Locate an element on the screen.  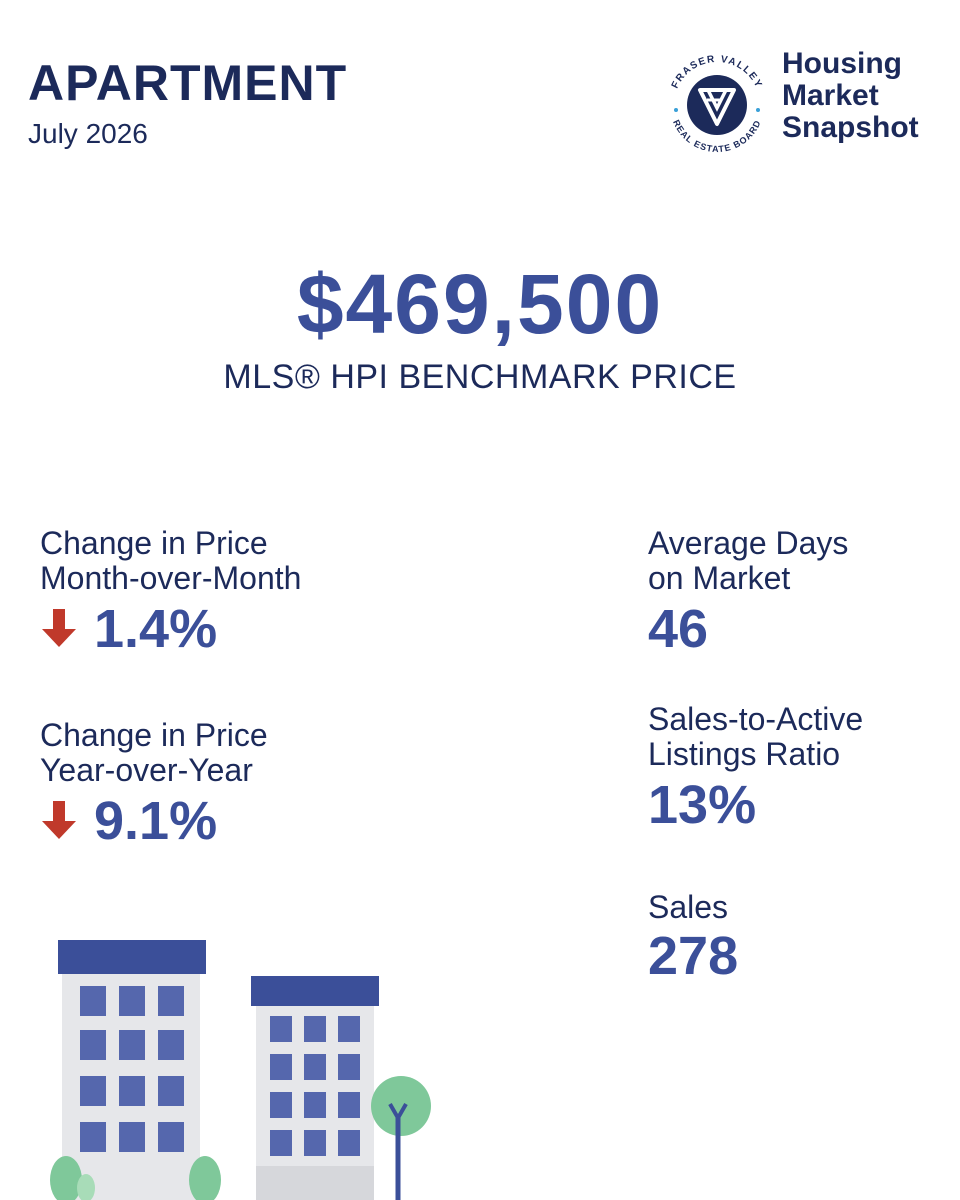
fraser-valley-logo: FRASER VALLEY REAL ESTATE BOARD is located at coordinates (716, 104).